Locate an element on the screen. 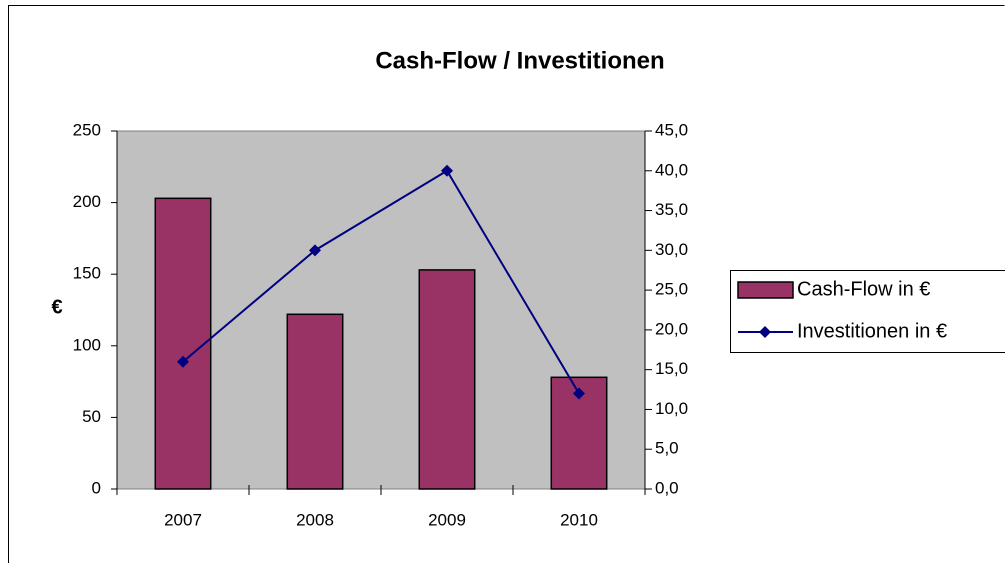 The height and width of the screenshot is (563, 1005). y2-tick-label: 40,0 is located at coordinates (671, 169).